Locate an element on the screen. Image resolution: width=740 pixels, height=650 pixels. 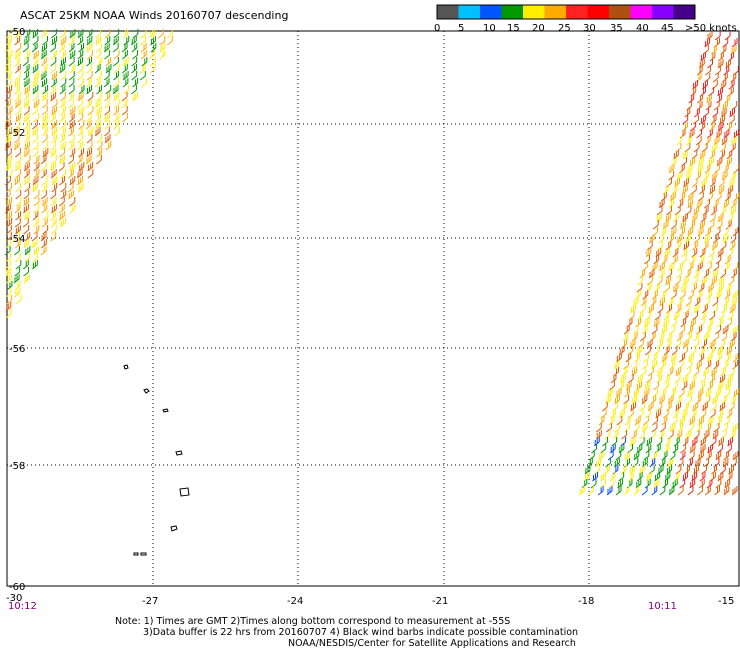
legend-label: 10 is located at coordinates (489, 27).